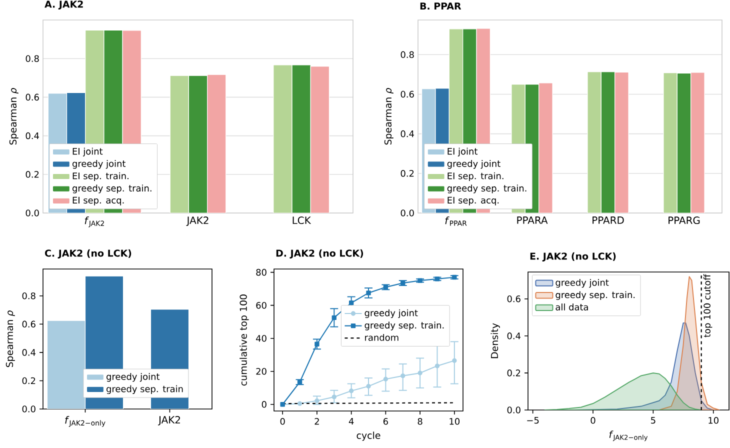  I want to click on x-tick-label: −5, so click(533, 420).